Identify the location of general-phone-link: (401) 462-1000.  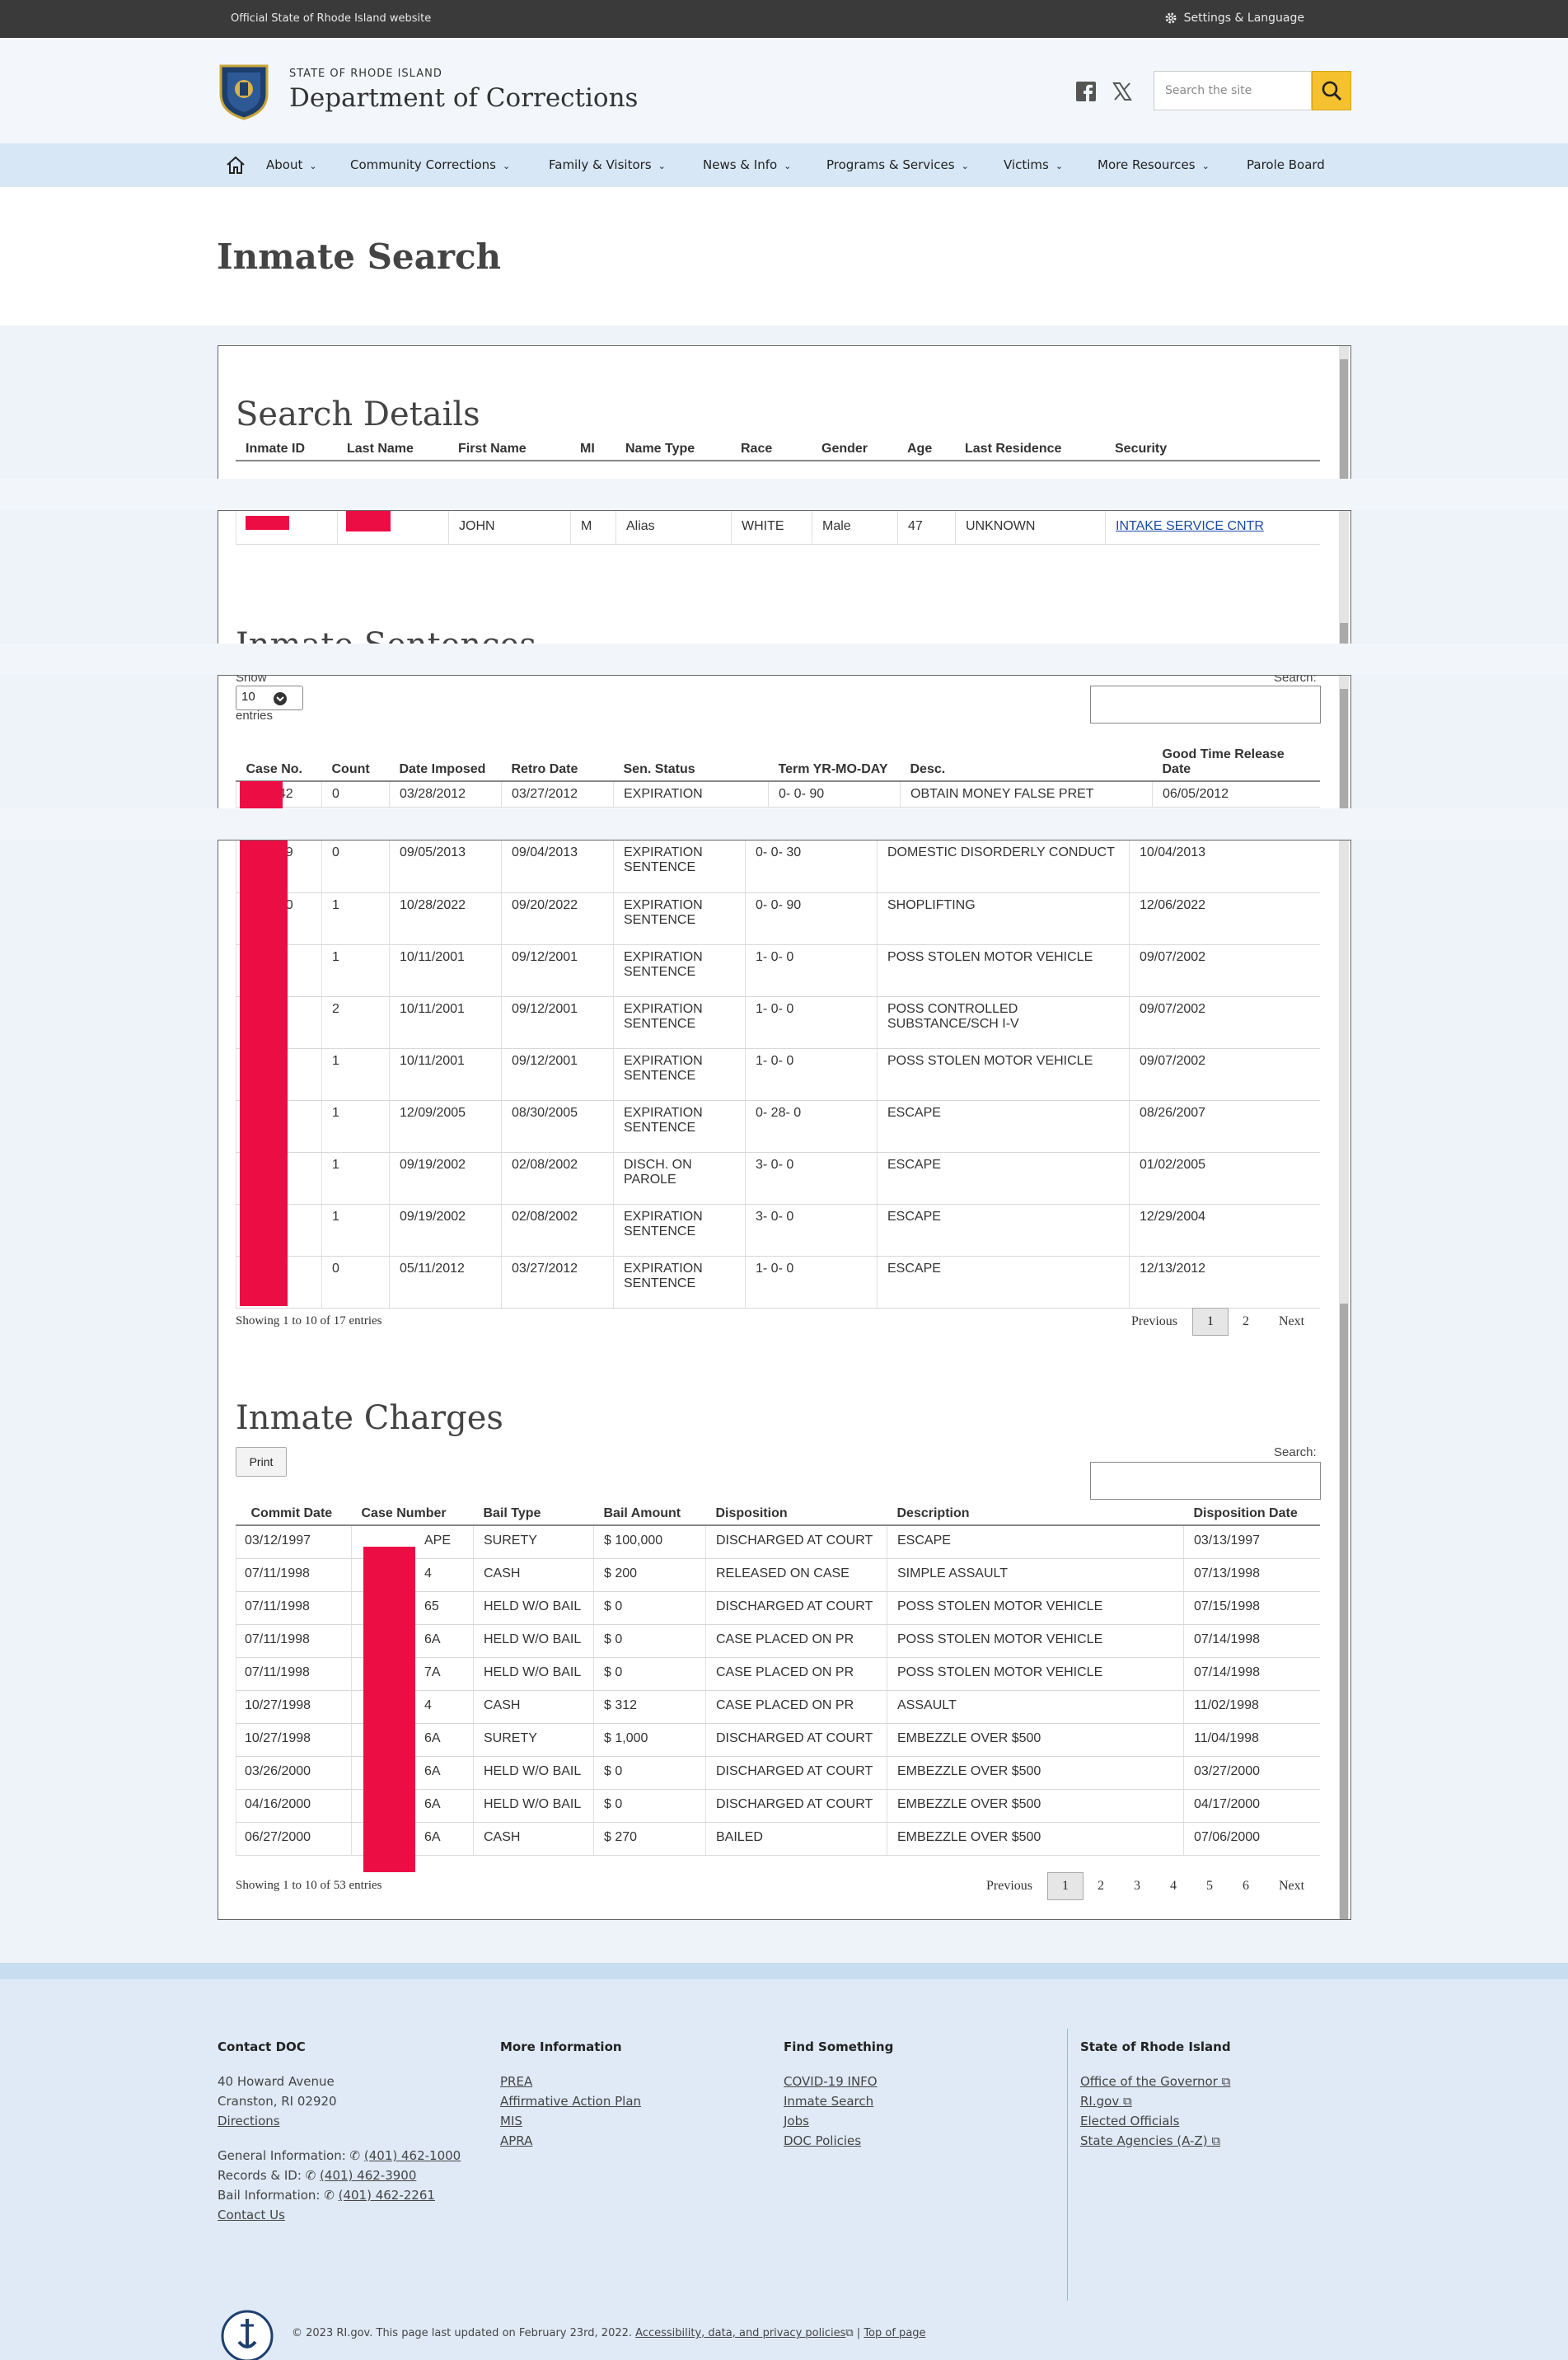
(412, 2155).